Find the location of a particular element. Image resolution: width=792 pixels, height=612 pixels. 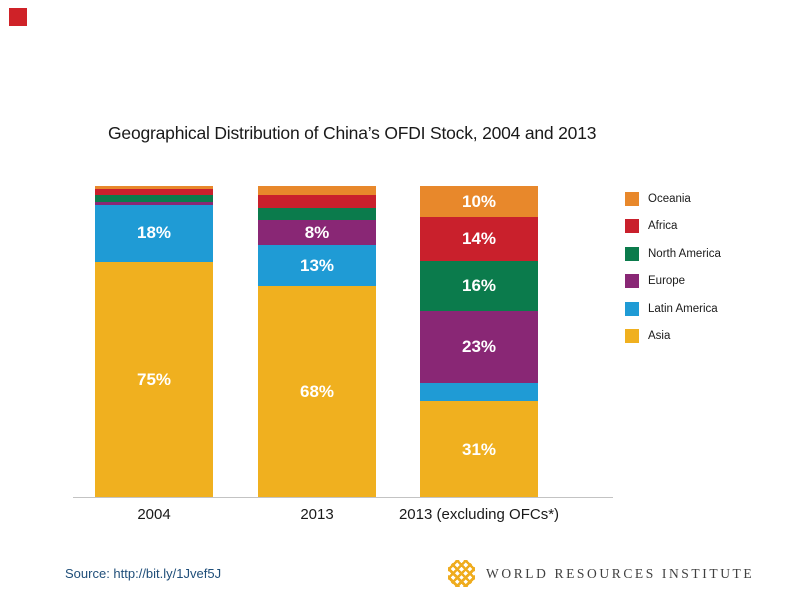

segment-2013-europe: 8% is located at coordinates (317, 233).